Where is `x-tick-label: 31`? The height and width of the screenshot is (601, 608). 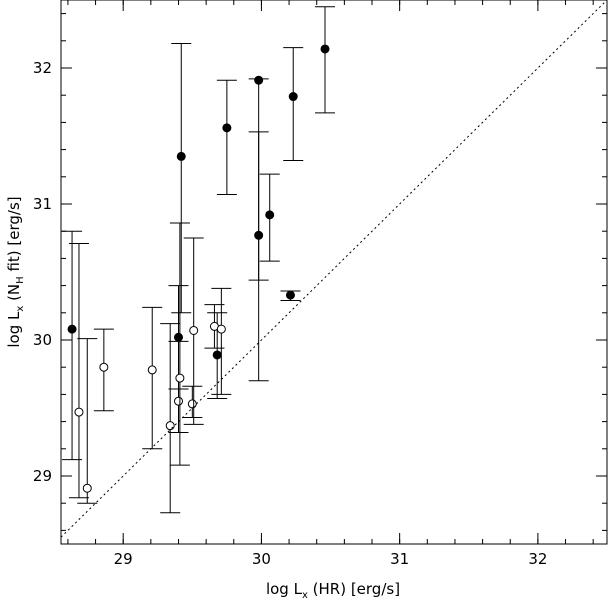 x-tick-label: 31 is located at coordinates (399, 559).